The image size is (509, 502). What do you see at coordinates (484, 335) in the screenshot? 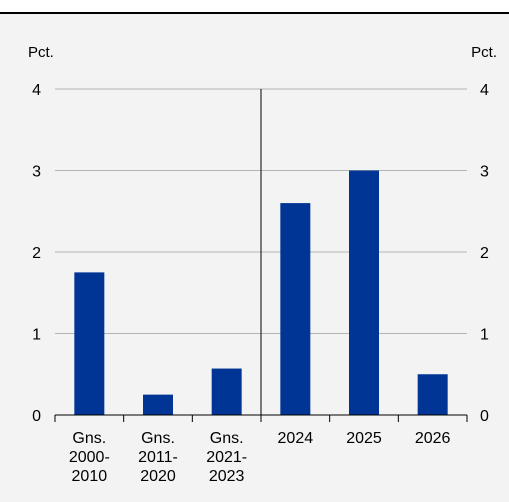
I see `right-tick-label: 1` at bounding box center [484, 335].